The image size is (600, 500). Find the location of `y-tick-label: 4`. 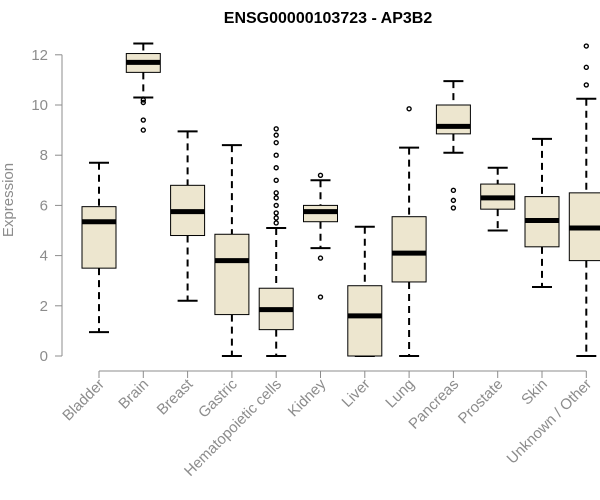

y-tick-label: 4 is located at coordinates (44, 256).